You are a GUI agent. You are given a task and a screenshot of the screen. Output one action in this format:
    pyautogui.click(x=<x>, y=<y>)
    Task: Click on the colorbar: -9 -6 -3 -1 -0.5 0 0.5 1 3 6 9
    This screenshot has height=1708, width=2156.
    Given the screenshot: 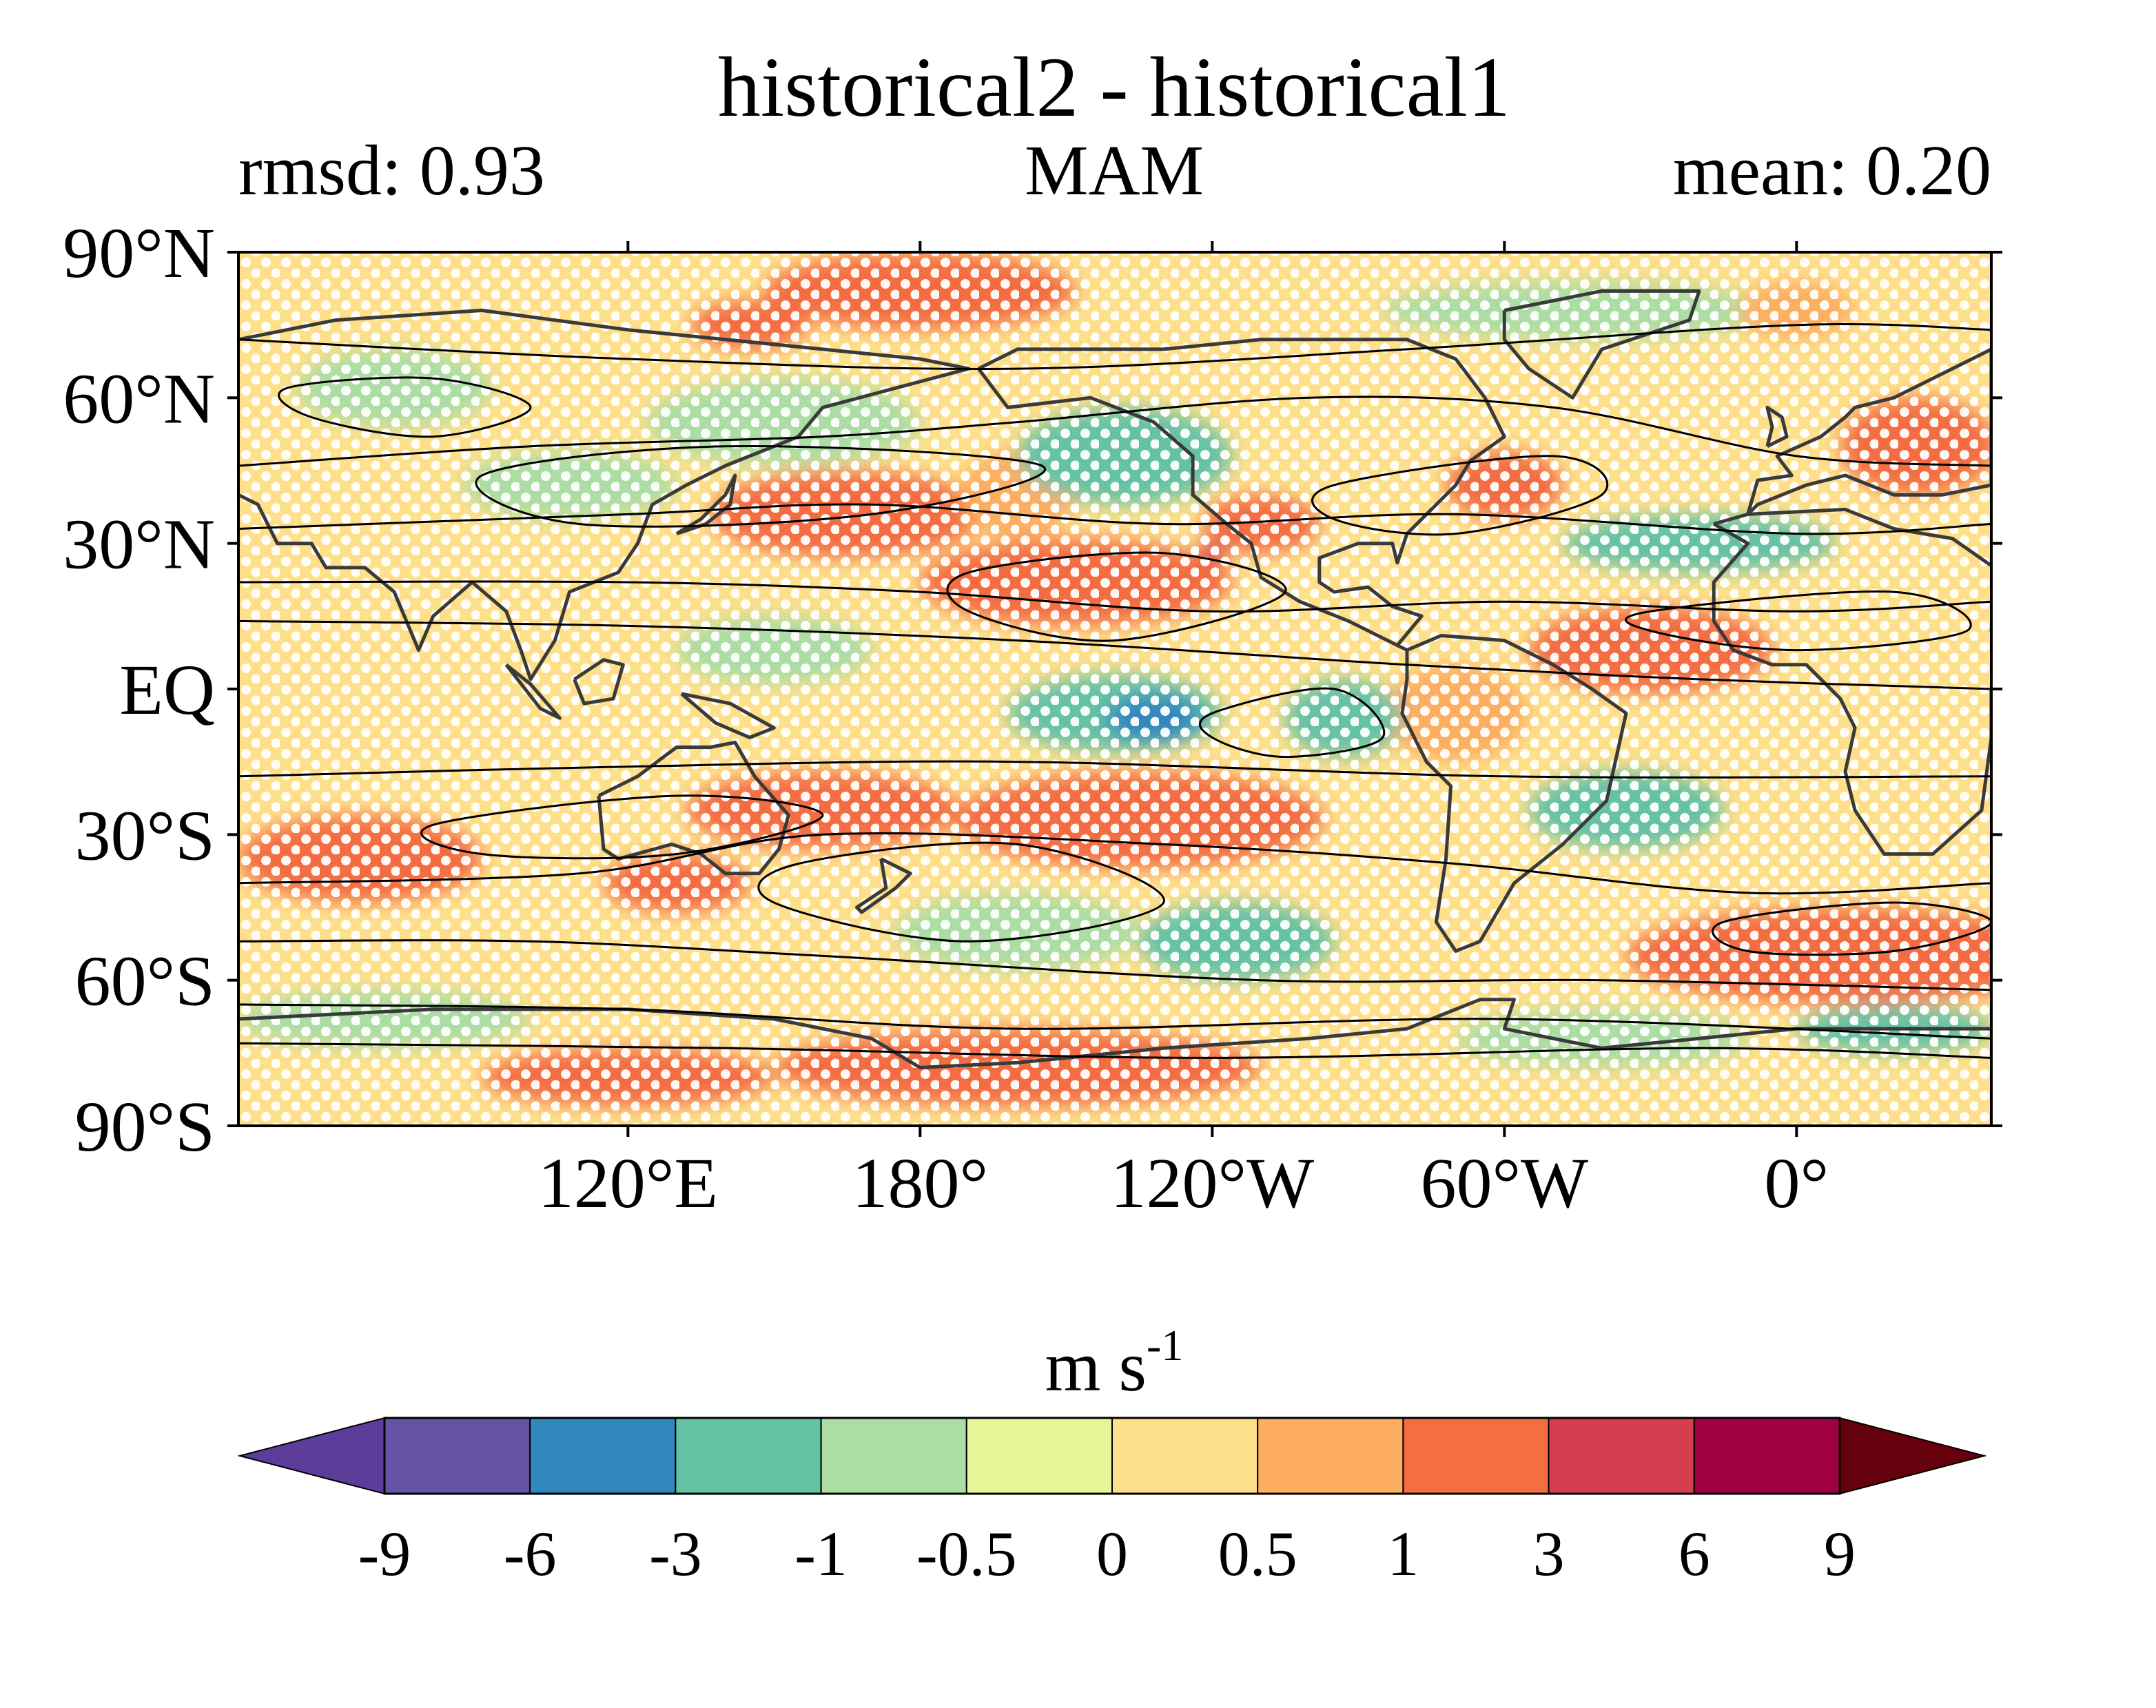 What is the action you would take?
    pyautogui.click(x=1112, y=1503)
    